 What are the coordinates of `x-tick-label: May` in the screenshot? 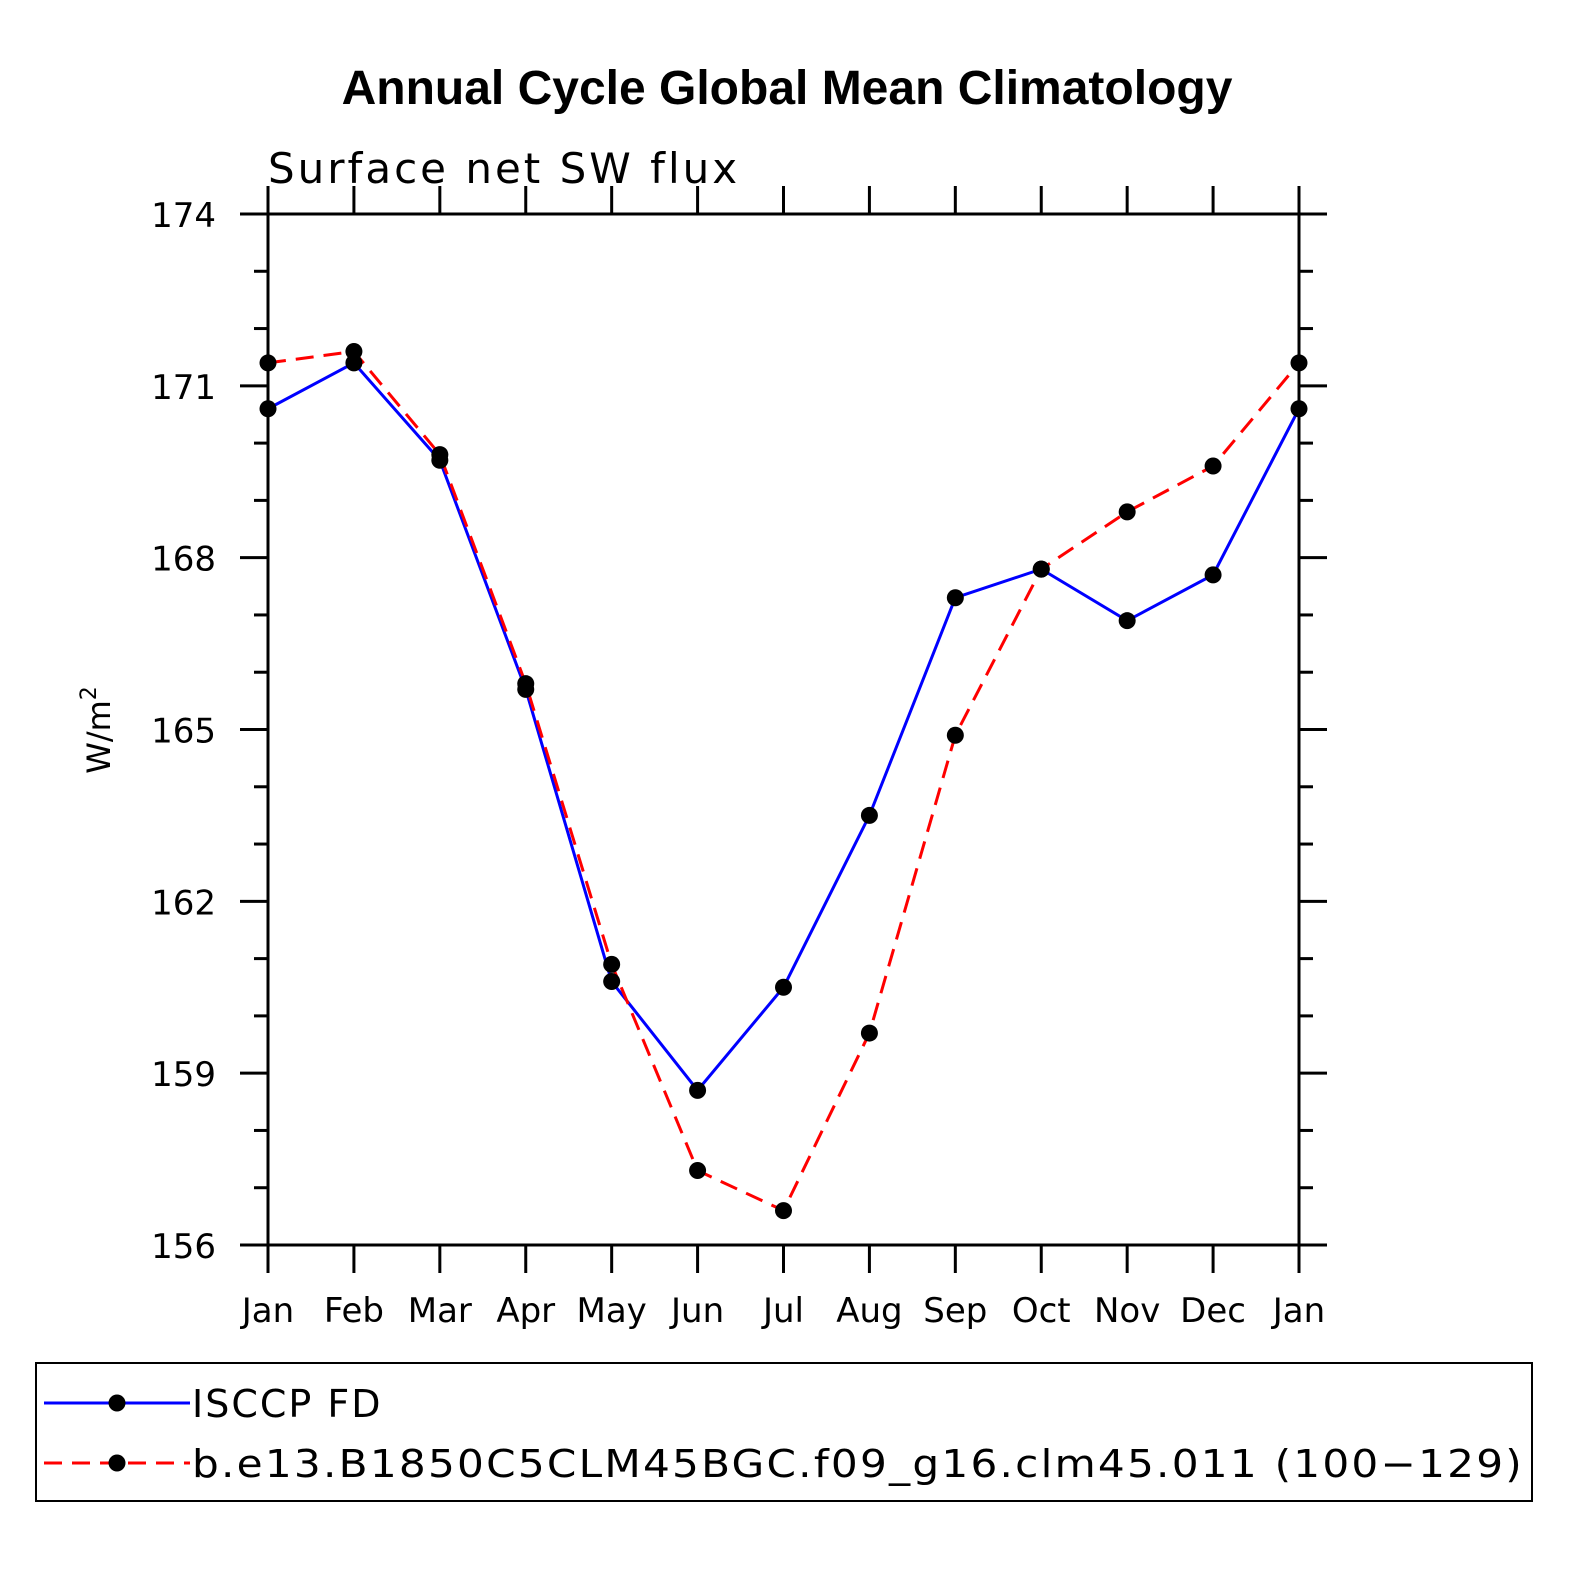 It's located at (612, 1311).